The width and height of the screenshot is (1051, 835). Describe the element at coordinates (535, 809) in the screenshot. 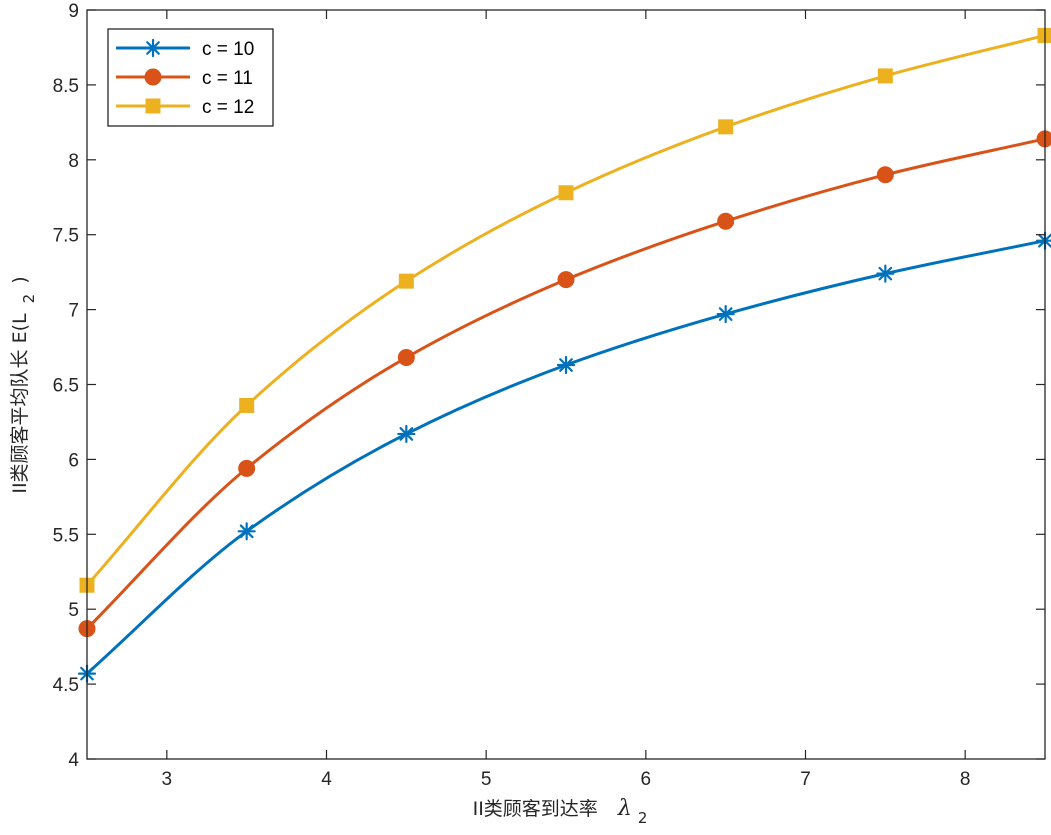

I see `x-axis-label-text: II类顾客到达率` at that location.